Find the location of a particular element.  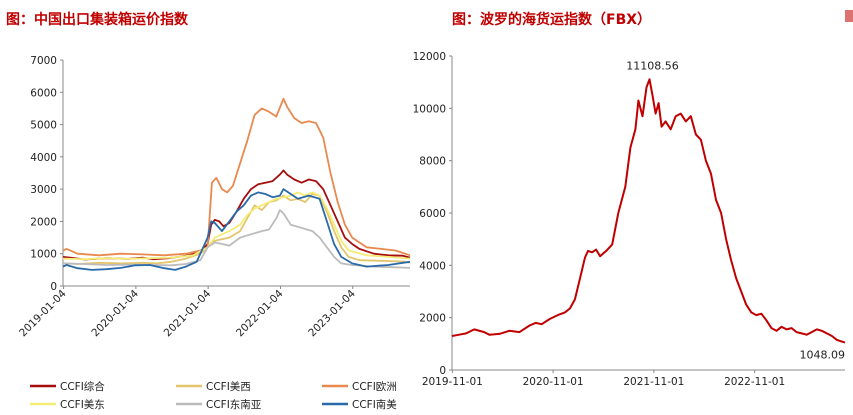

x-tick-label: 2023-01-04 is located at coordinates (332, 313).